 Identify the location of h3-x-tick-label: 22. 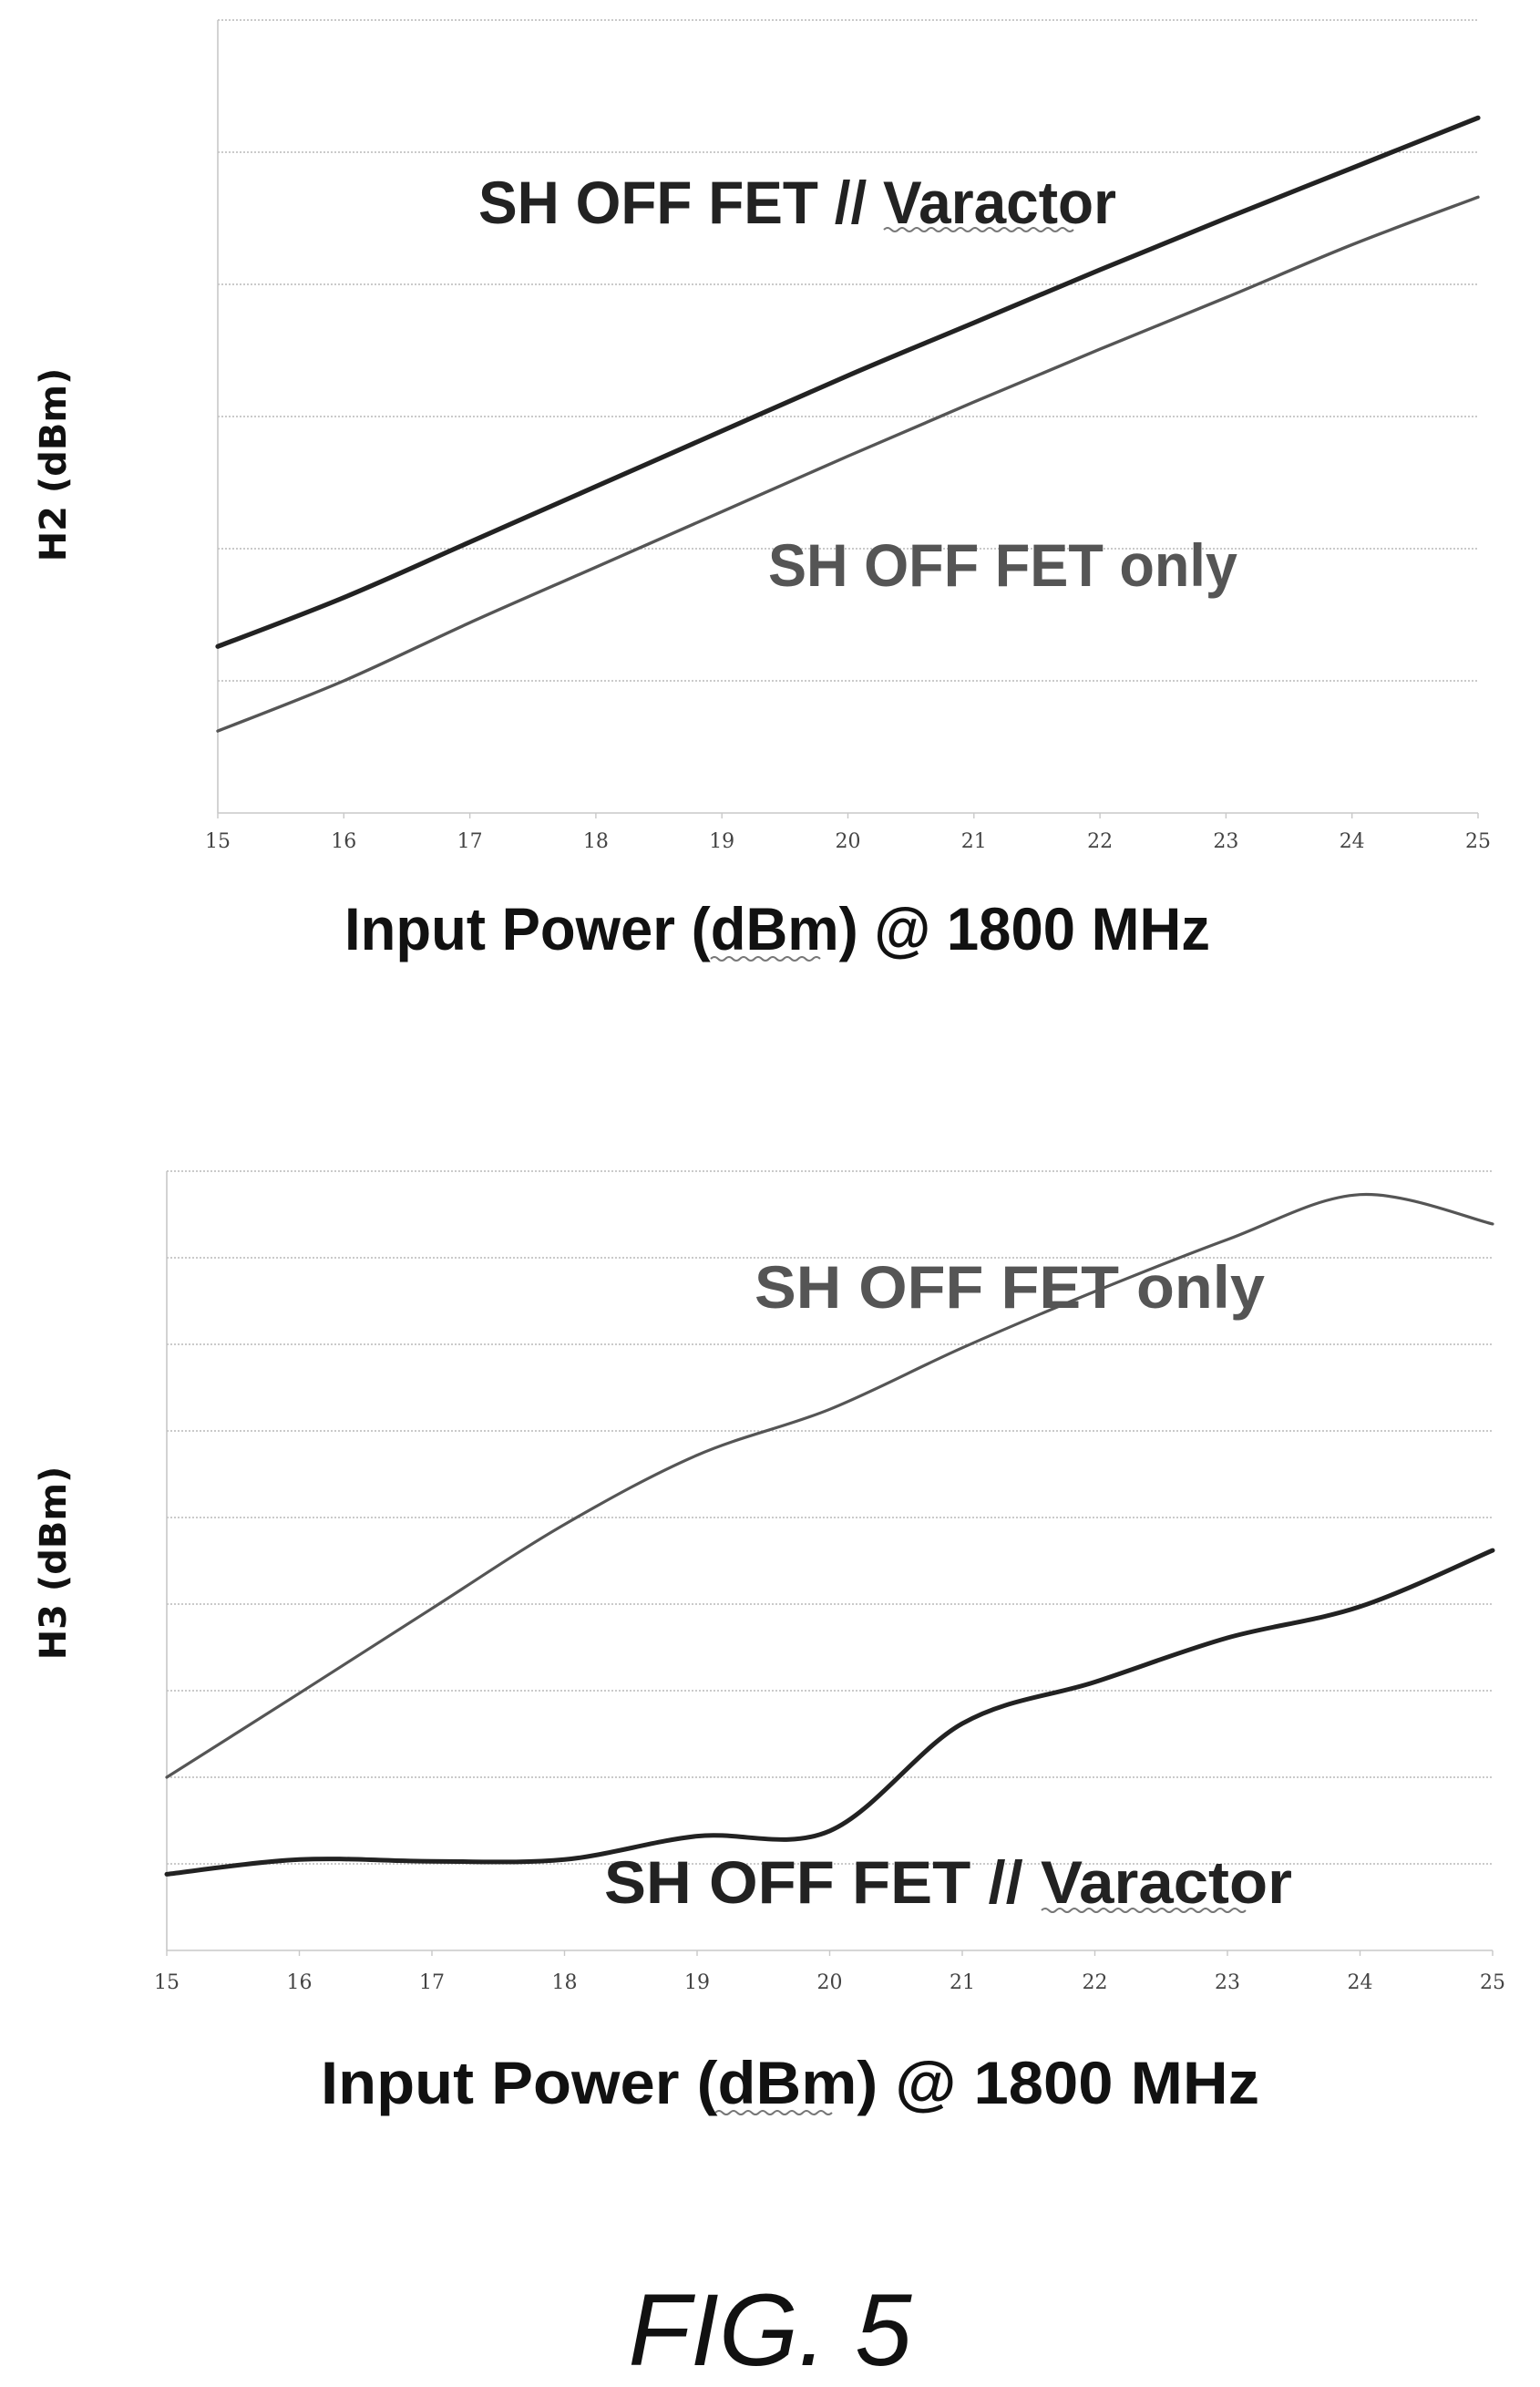
(1095, 1983).